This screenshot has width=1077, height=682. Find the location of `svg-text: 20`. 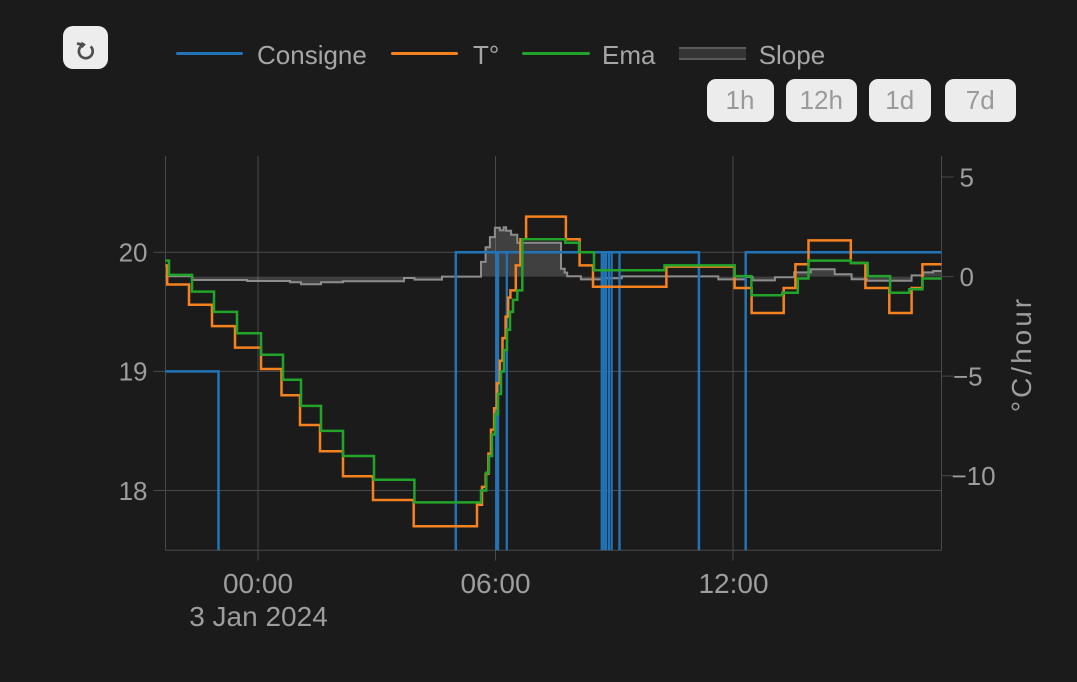

svg-text: 20 is located at coordinates (133, 253).